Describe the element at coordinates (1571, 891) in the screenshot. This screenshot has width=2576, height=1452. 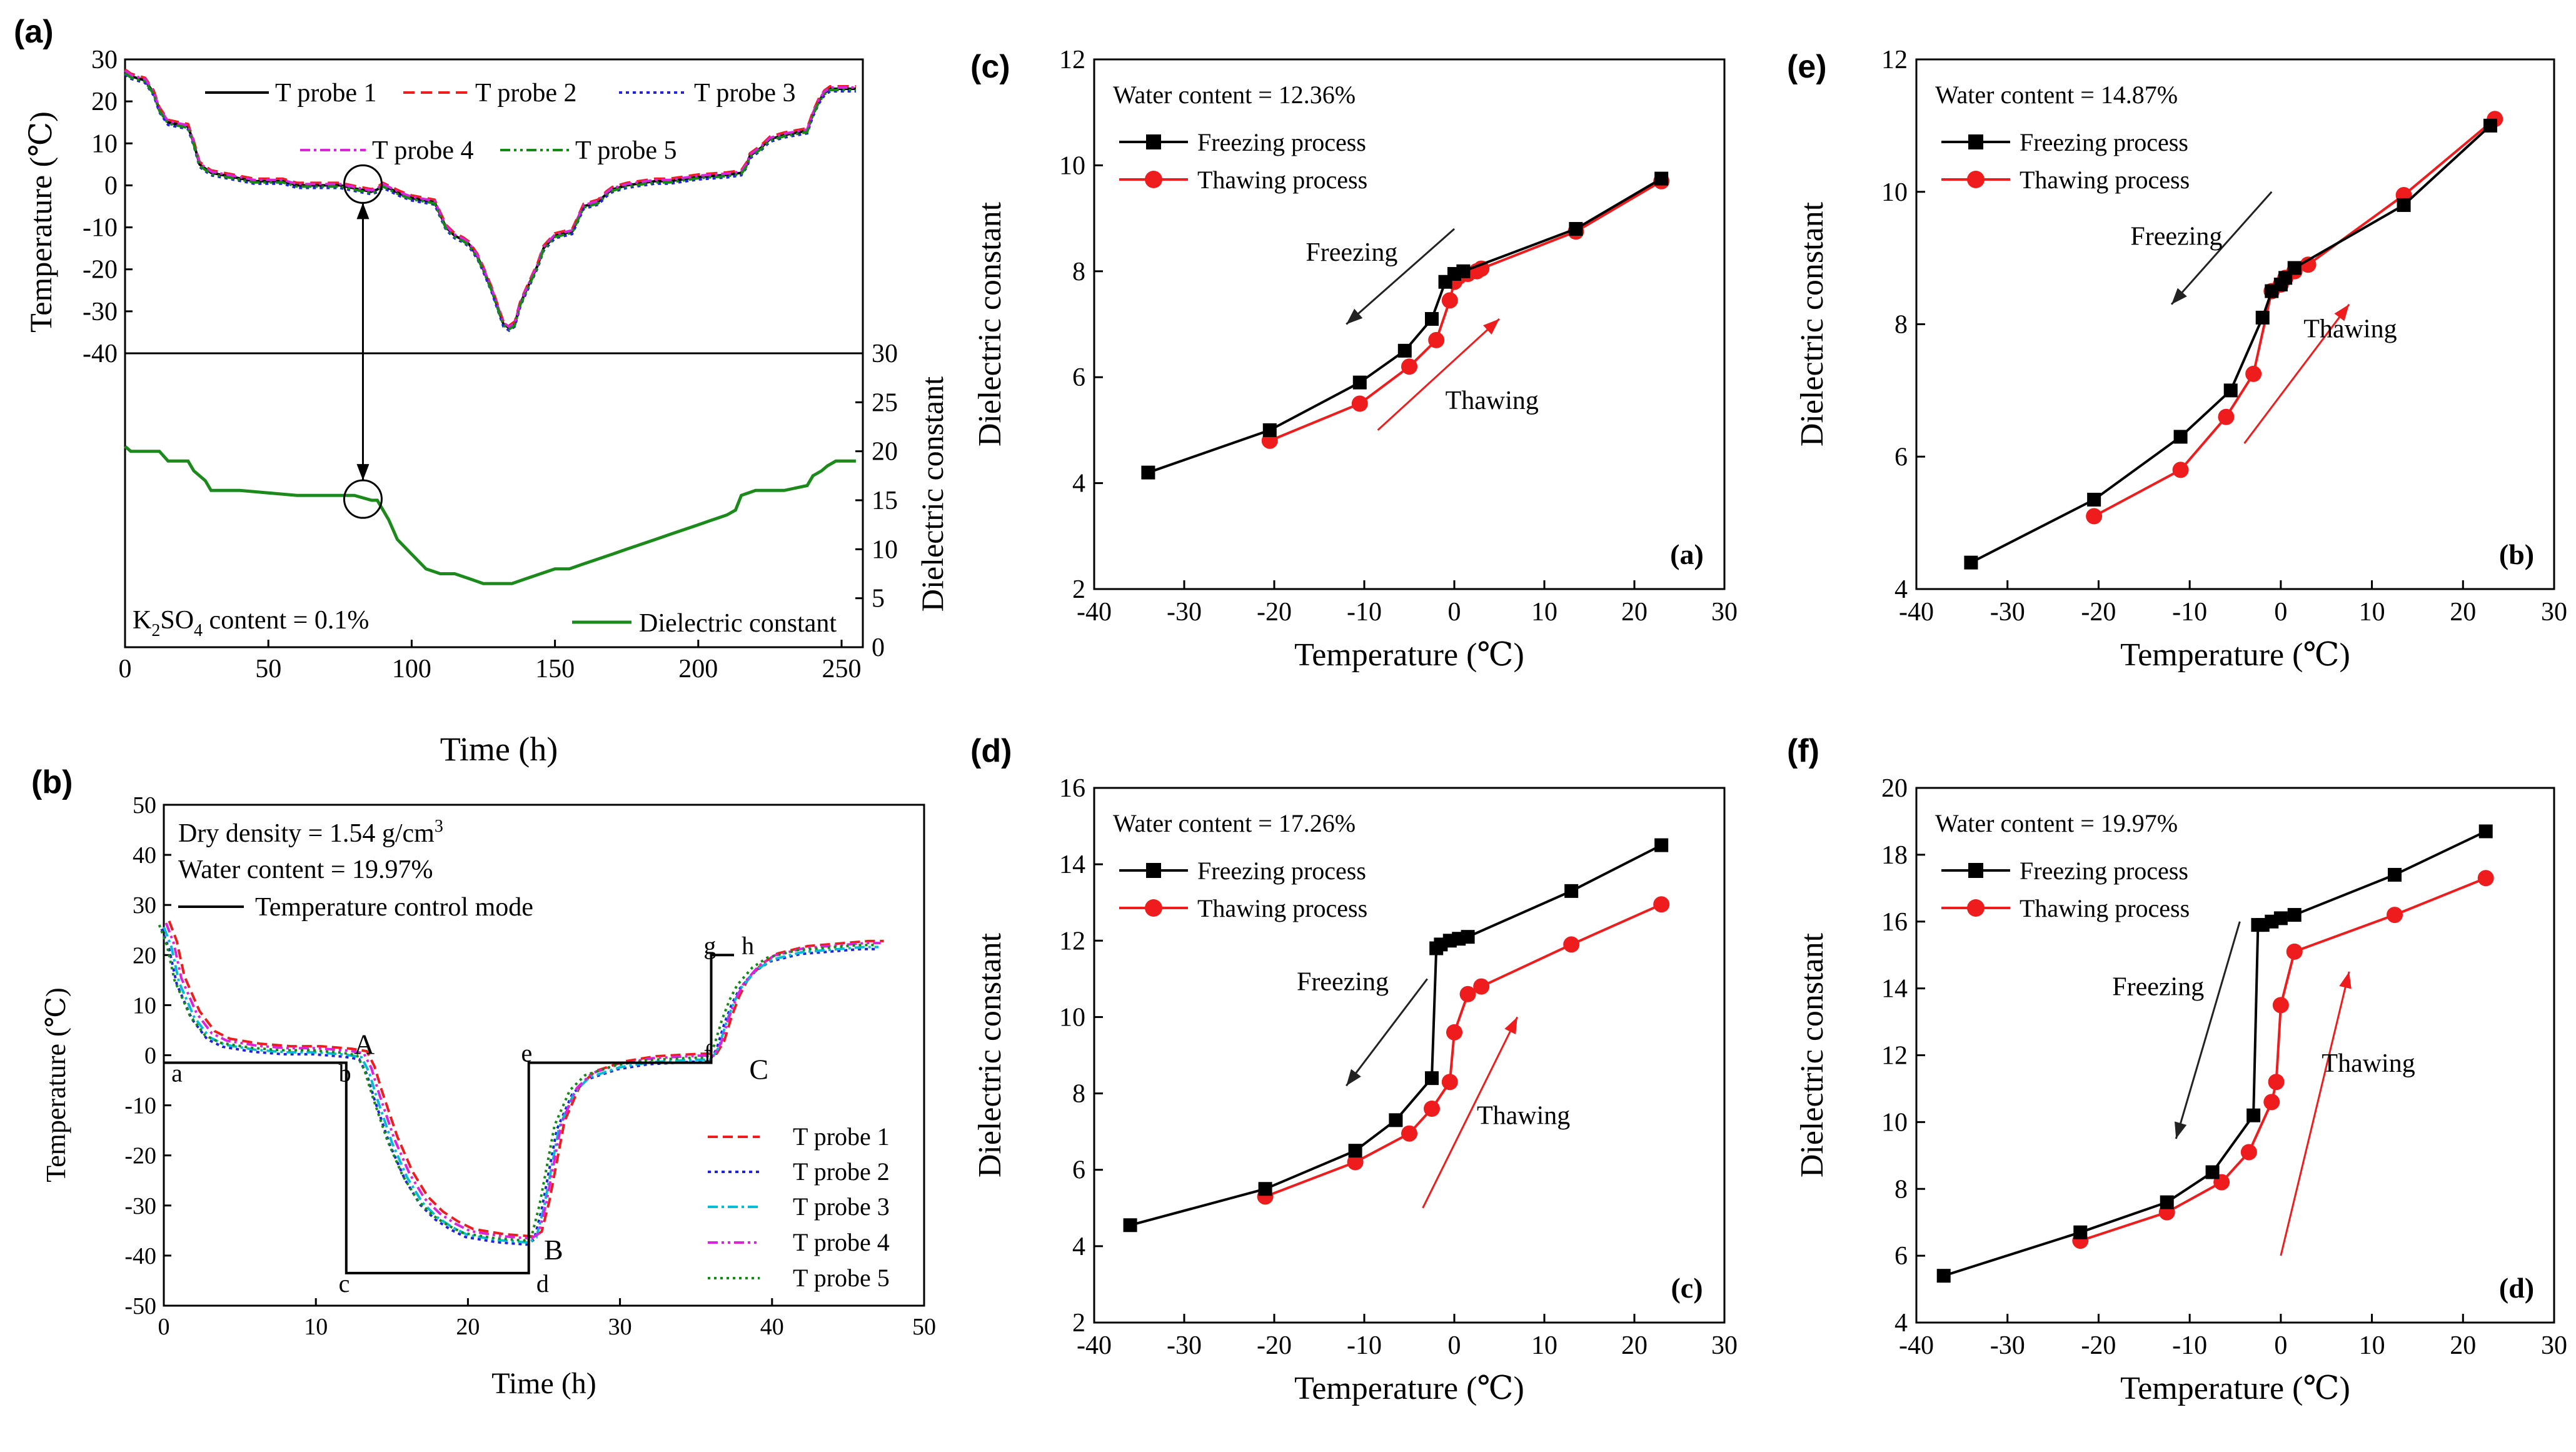
I see `panel-d-point-freezing` at that location.